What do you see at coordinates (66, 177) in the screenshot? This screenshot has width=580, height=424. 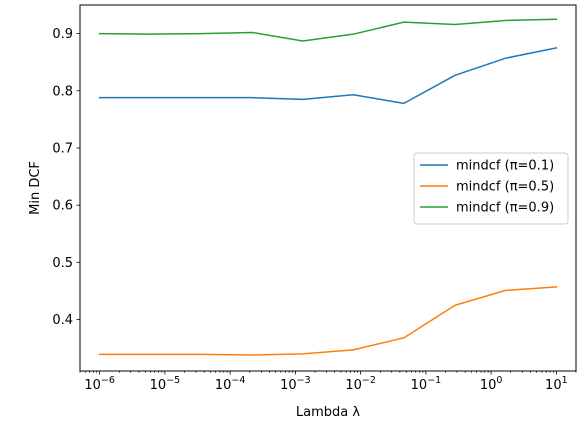 I see `y-axis: 0.4 0.5 0.6 0.7 0.8 0.9` at bounding box center [66, 177].